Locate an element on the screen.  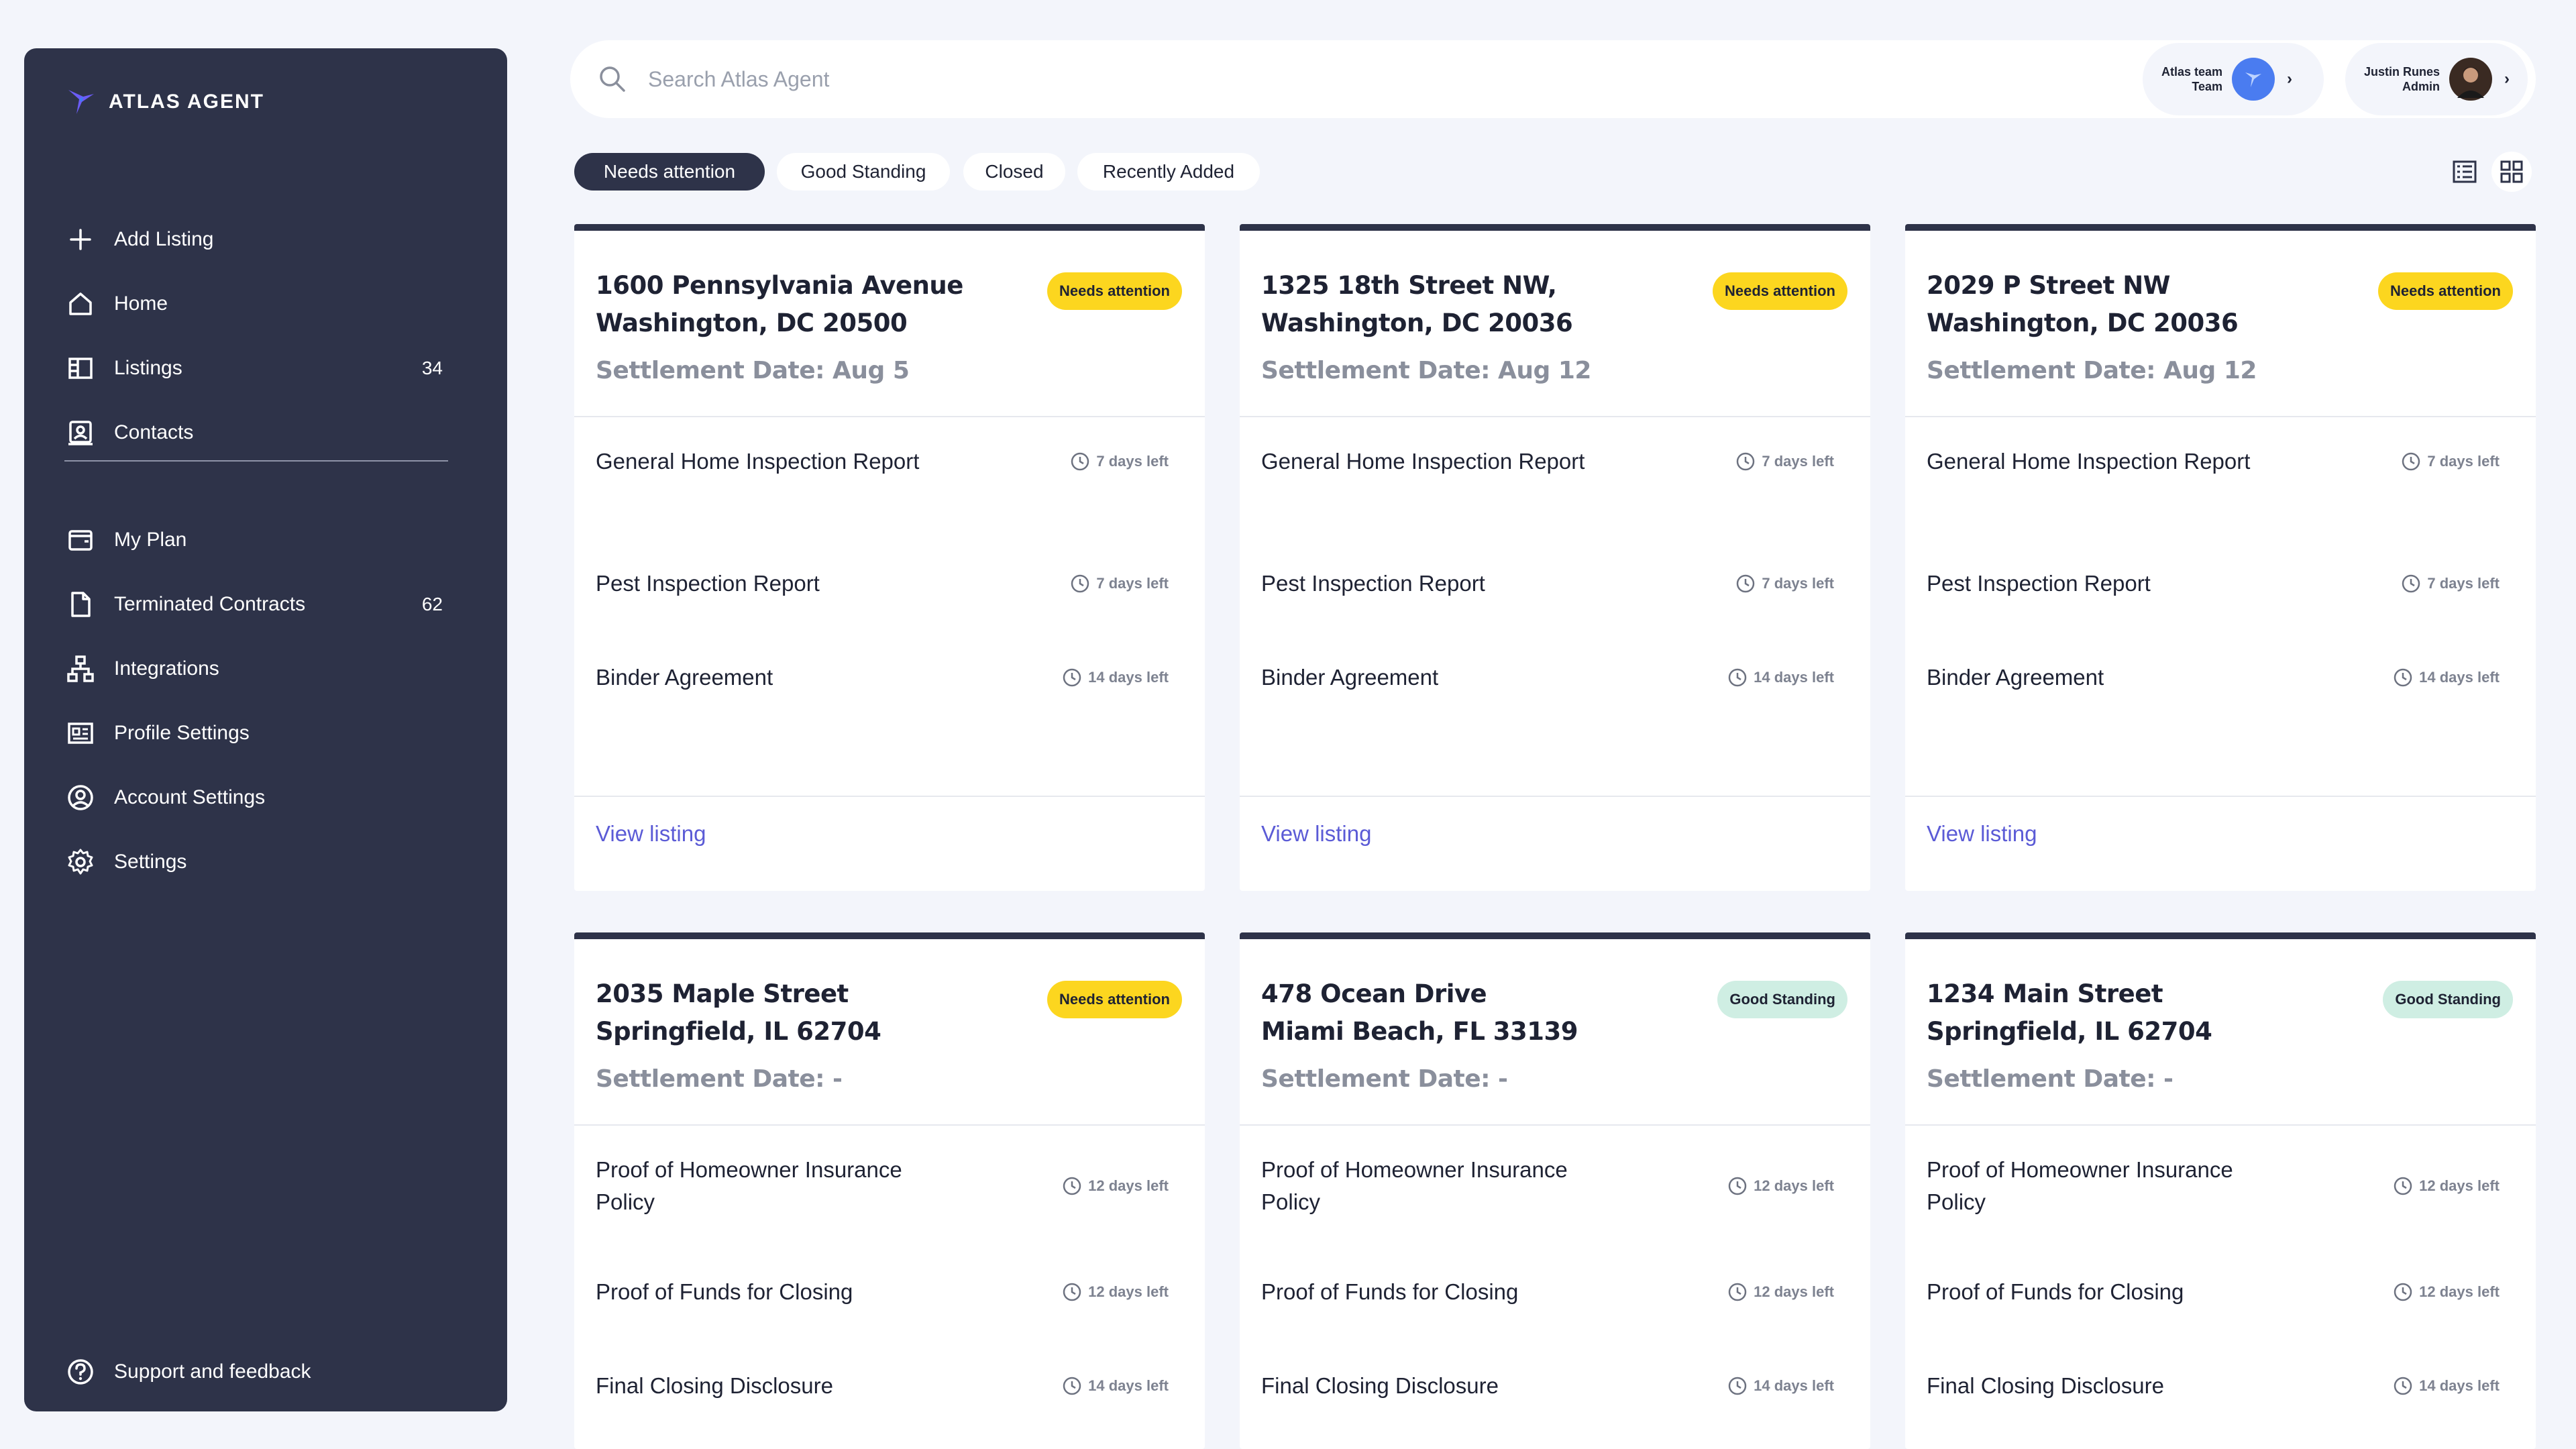
atlas-logo-icon is located at coordinates (81, 102).